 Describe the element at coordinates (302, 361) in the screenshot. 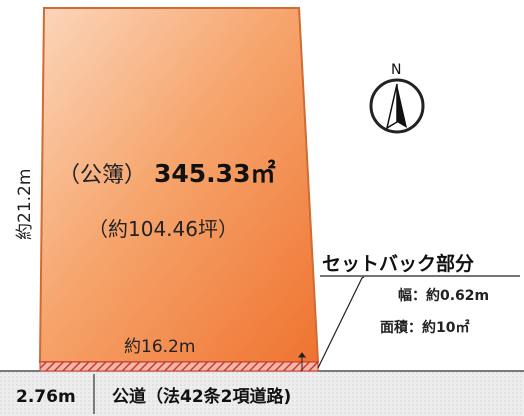

I see `setback-width-arrow` at that location.